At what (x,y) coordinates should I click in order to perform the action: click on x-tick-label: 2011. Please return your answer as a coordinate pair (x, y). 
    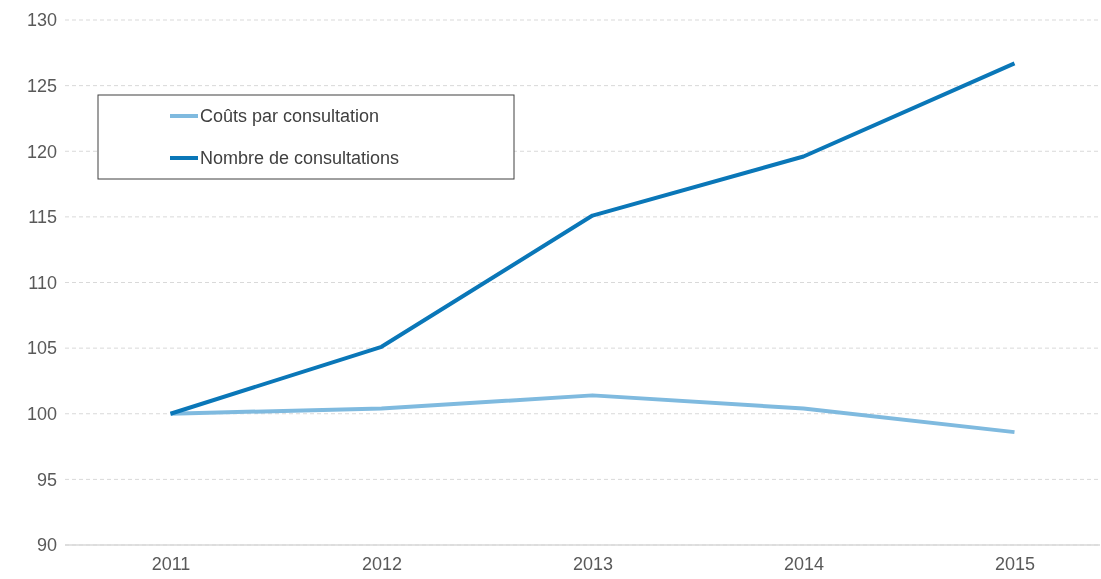
    Looking at the image, I should click on (171, 563).